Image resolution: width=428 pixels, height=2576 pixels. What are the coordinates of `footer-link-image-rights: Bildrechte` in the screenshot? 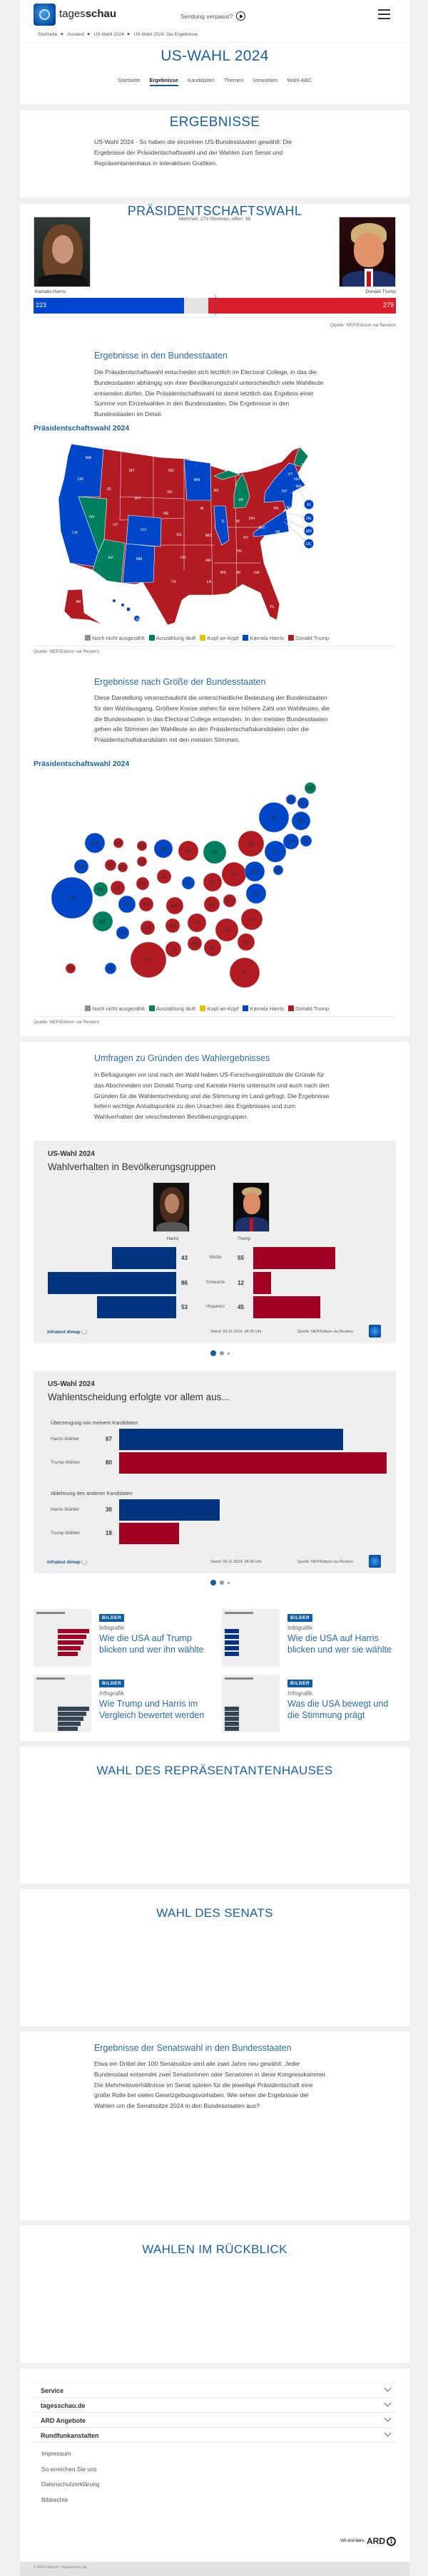 It's located at (54, 2500).